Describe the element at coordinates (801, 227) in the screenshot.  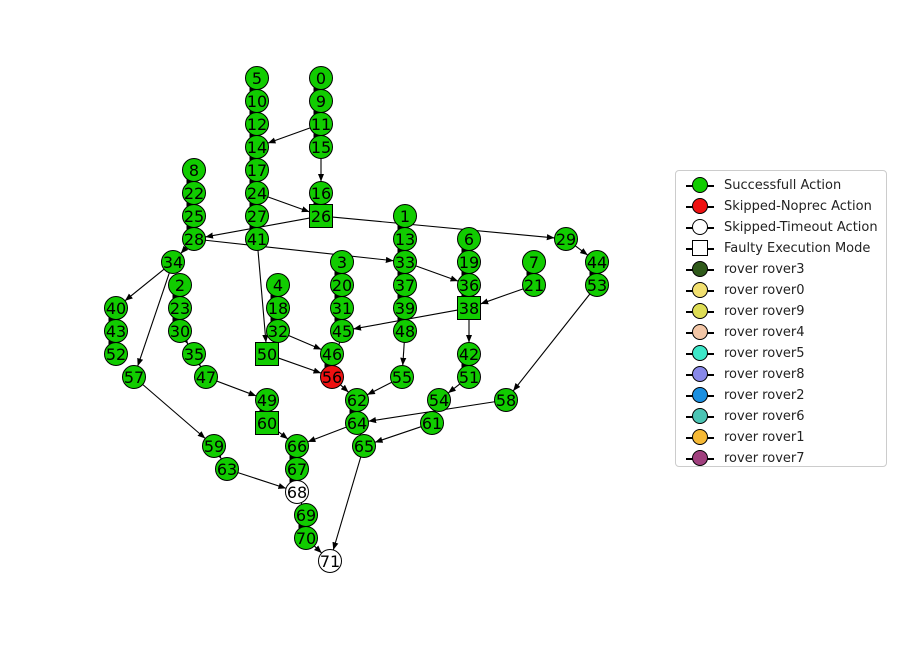
I see `legend-label: Skipped-Timeout Action` at that location.